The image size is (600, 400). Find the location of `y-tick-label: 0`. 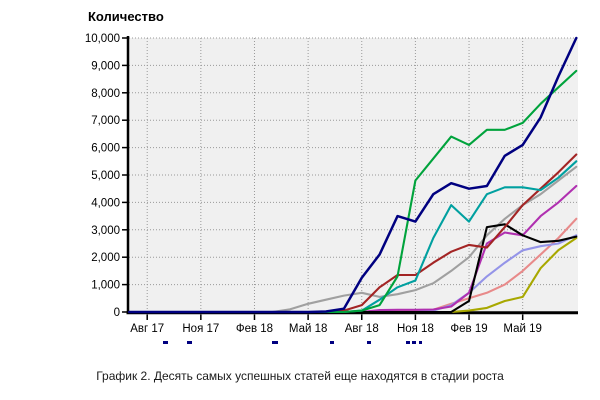

y-tick-label: 0 is located at coordinates (117, 313).